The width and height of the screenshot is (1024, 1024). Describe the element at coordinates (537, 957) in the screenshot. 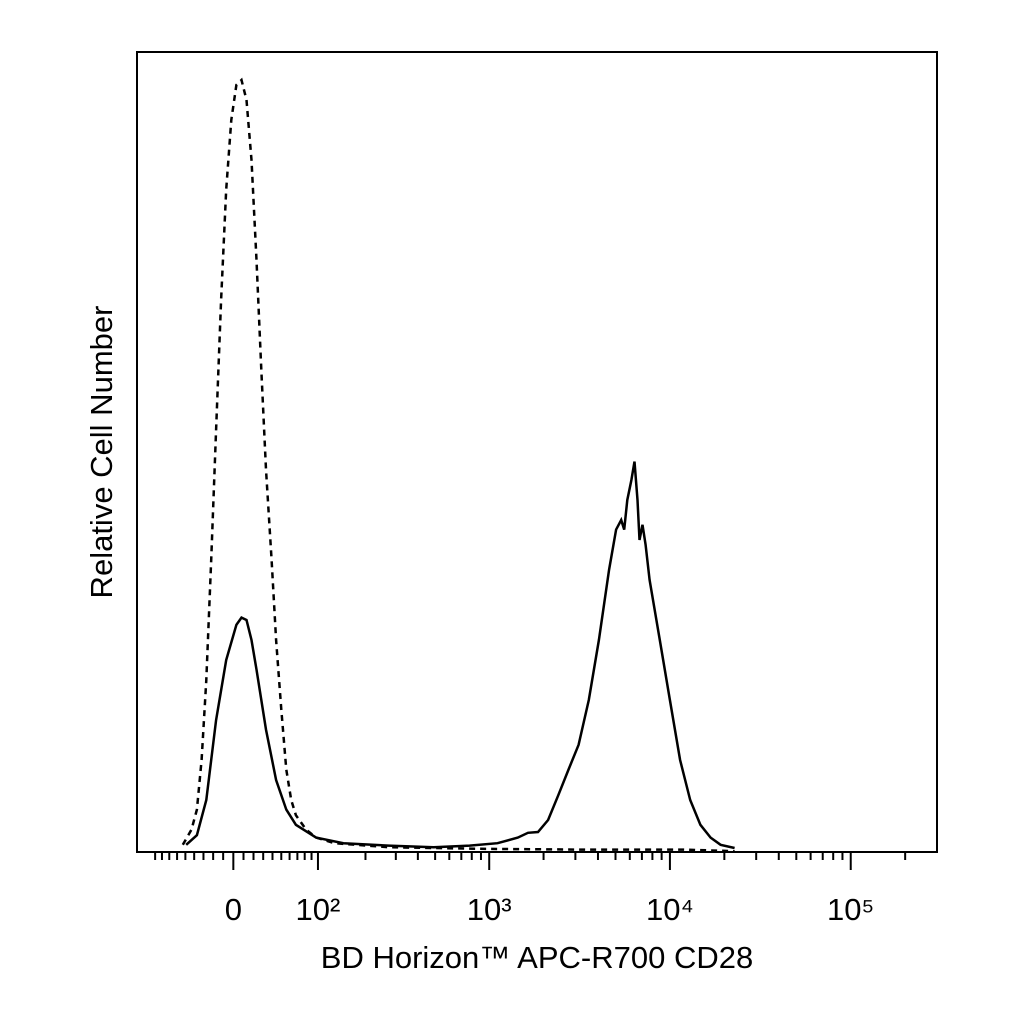

I see `x-axis-label: BD Horizon™ APC-R700 CD28` at that location.